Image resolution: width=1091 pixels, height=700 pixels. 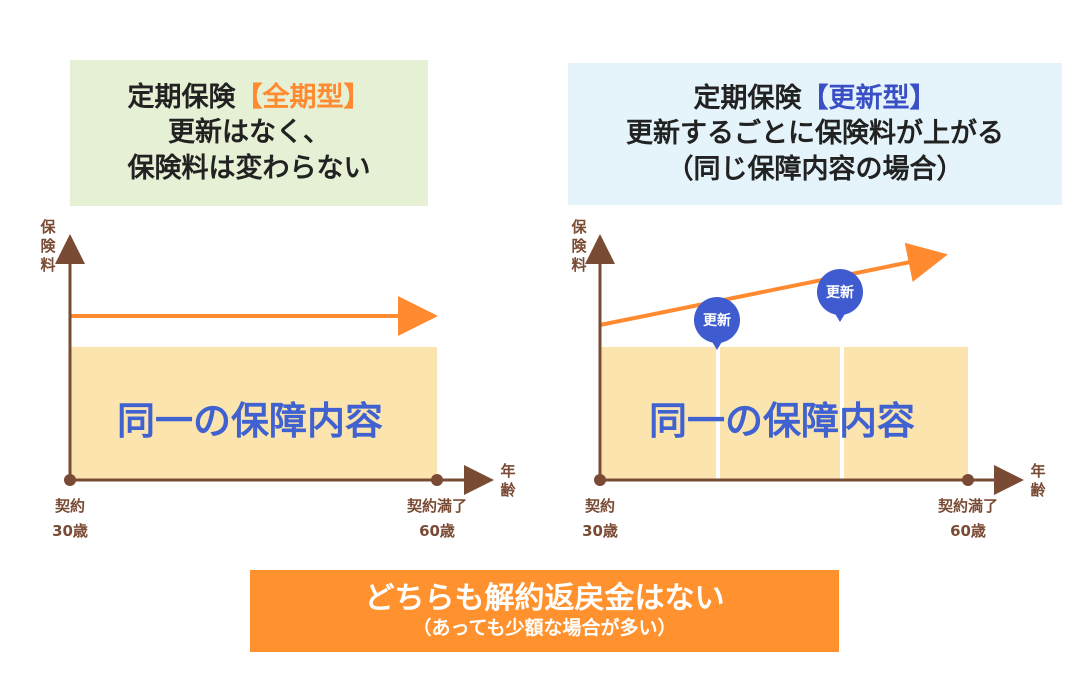 I want to click on bottom-banner-sub: （あっても少額な場合が多い）, so click(x=544, y=627).